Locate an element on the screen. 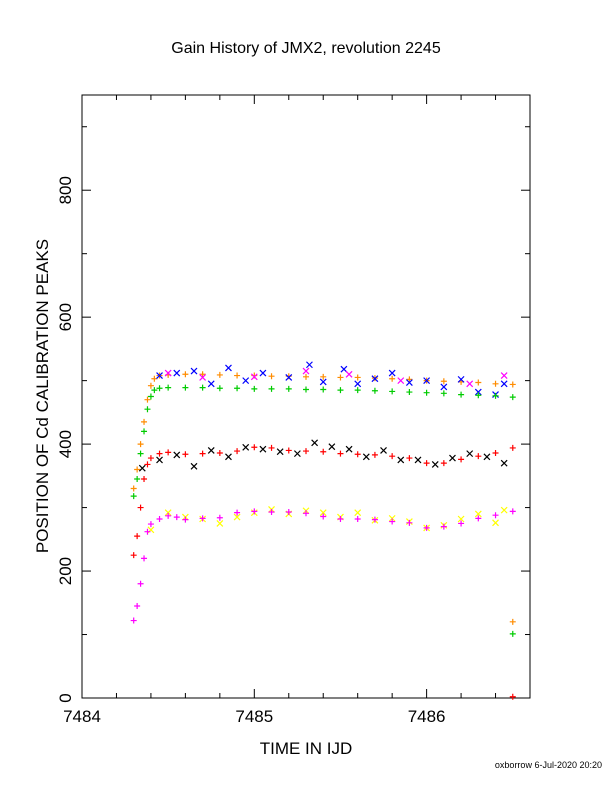  footer-credit: oxborrow 6-Jul-2020 20:20 is located at coordinates (548, 765).